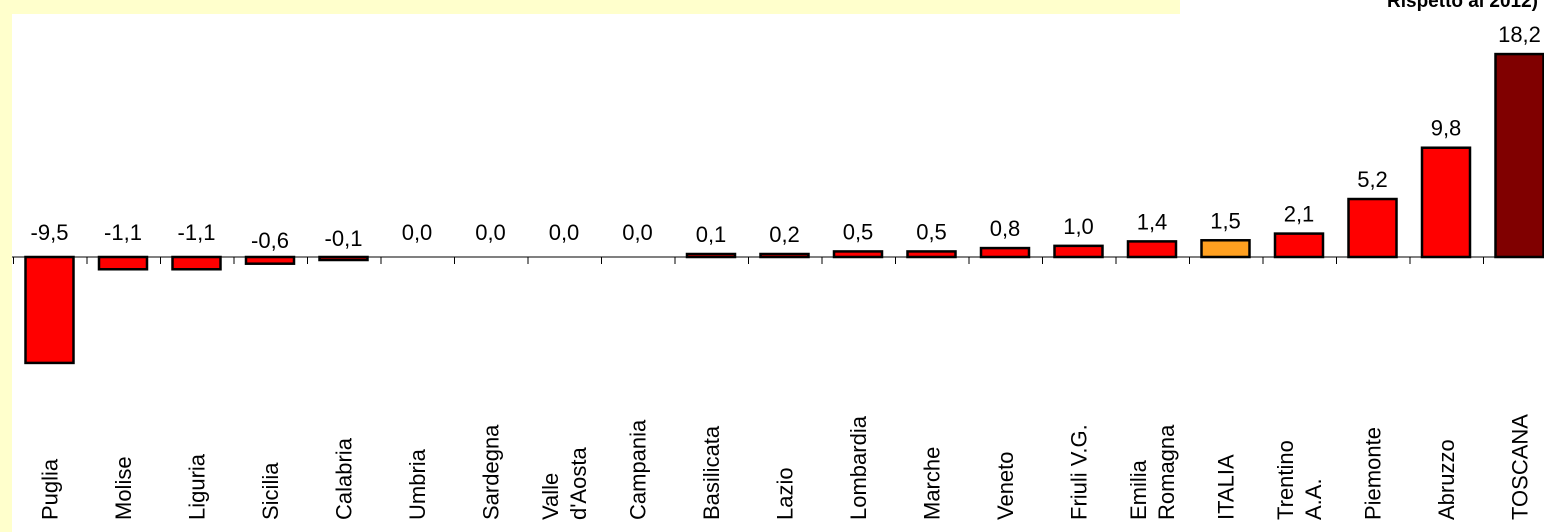 This screenshot has height=532, width=1544. I want to click on value-label: 1,0, so click(1078, 226).